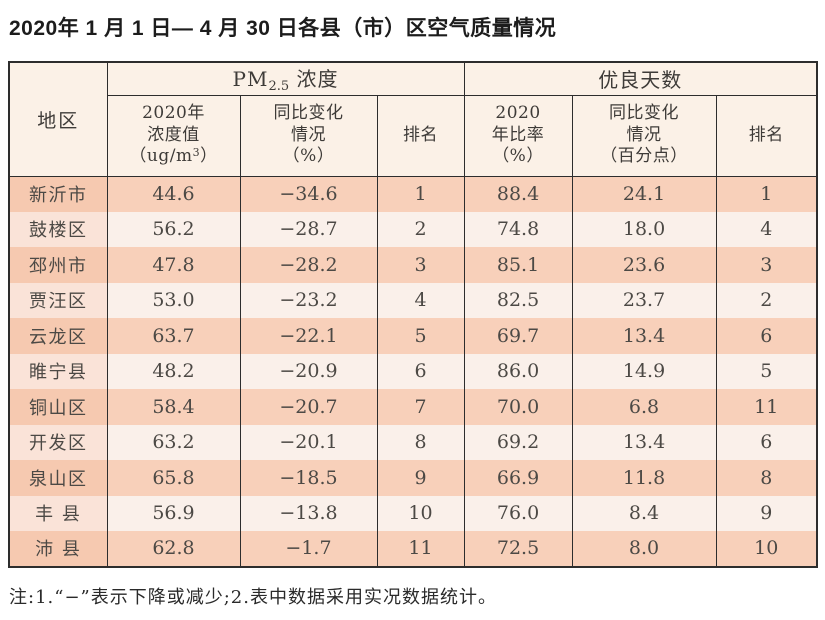  I want to click on pm25-rank-cell: 6, so click(420, 371).